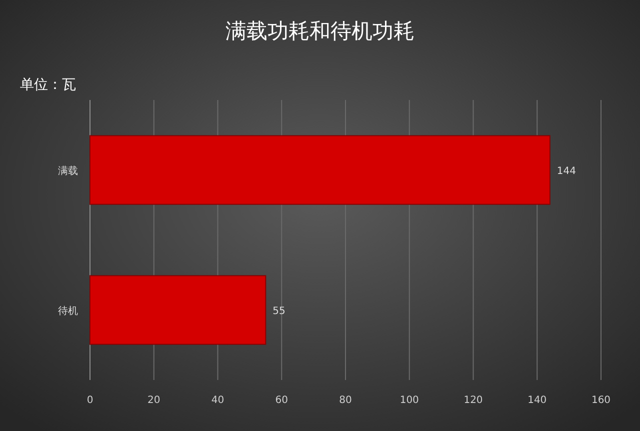 The width and height of the screenshot is (640, 431). I want to click on data-label: 144, so click(566, 171).